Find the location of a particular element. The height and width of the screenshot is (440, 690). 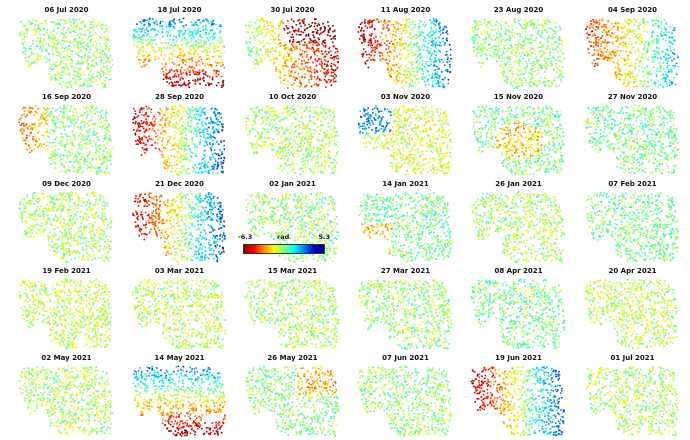

map-panel: 23 Aug 2020 is located at coordinates (518, 48).